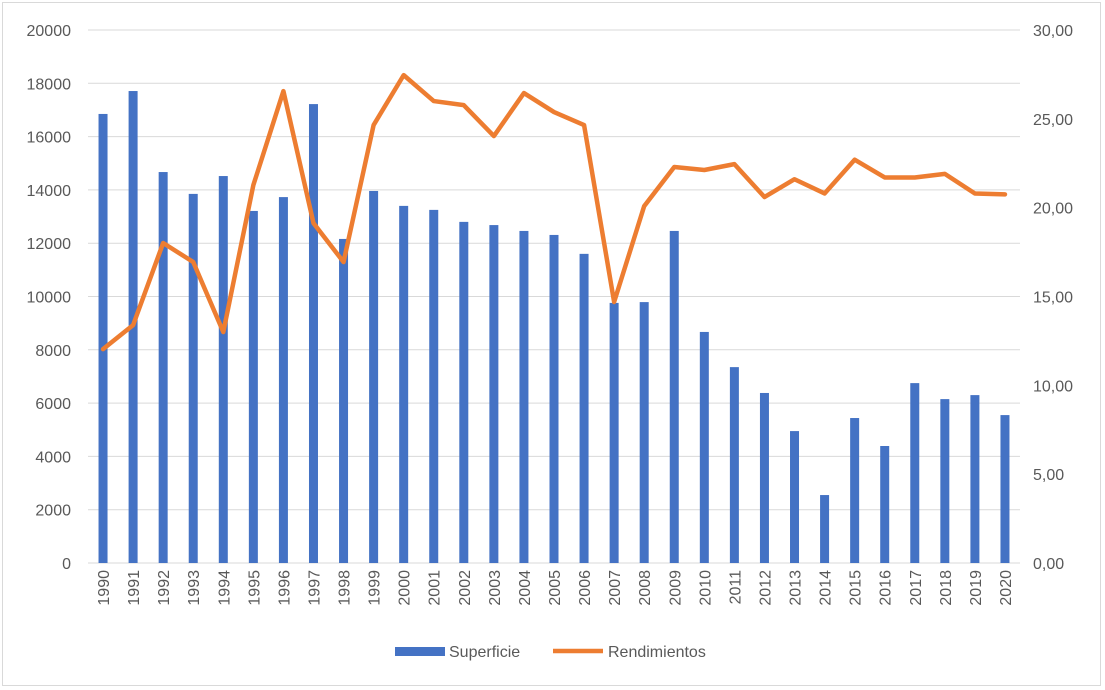 Image resolution: width=1105 pixels, height=690 pixels. Describe the element at coordinates (283, 380) in the screenshot. I see `bar-superficie-1996` at that location.